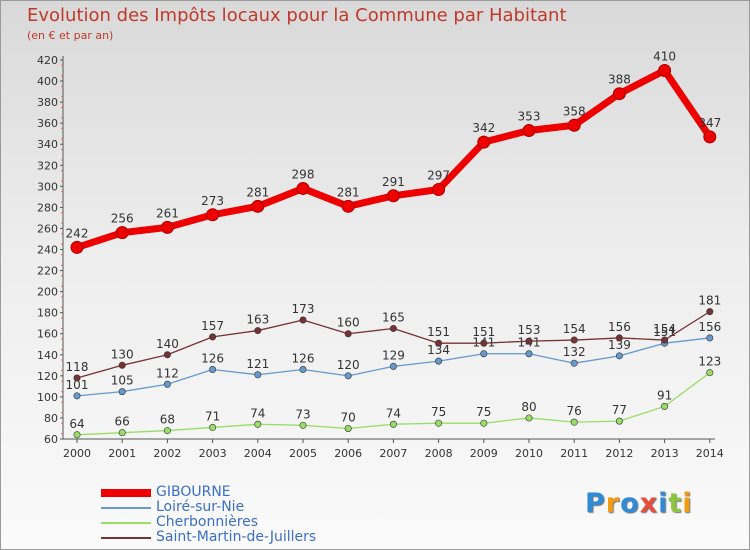 This screenshot has height=550, width=750. I want to click on x-tick-label: 2003, so click(213, 453).